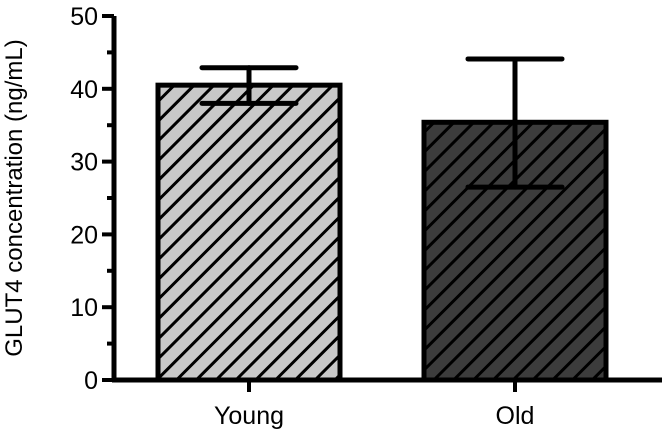  What do you see at coordinates (515, 416) in the screenshot?
I see `x-tick-label: Old` at bounding box center [515, 416].